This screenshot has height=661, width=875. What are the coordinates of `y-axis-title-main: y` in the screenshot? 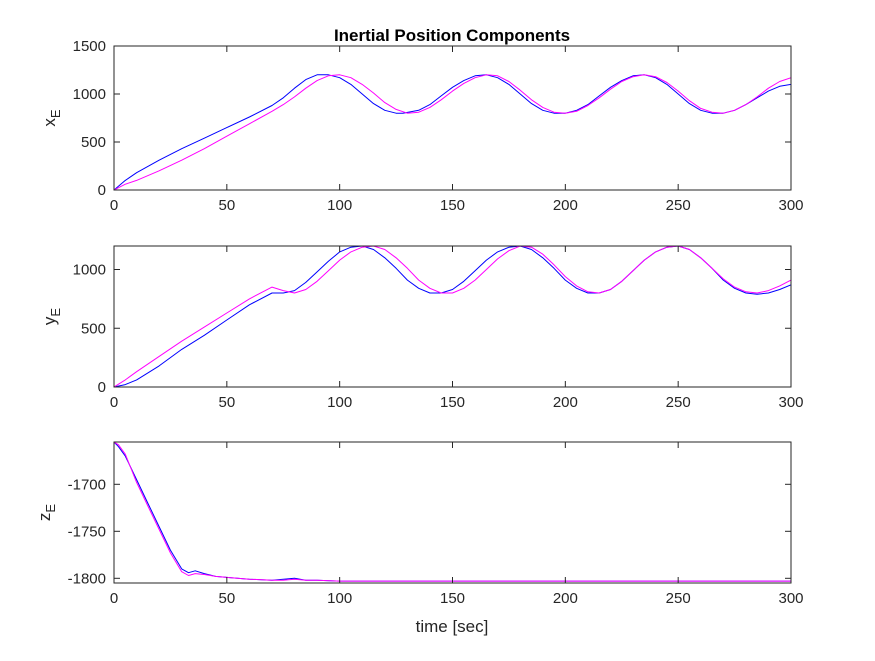 It's located at (49, 320).